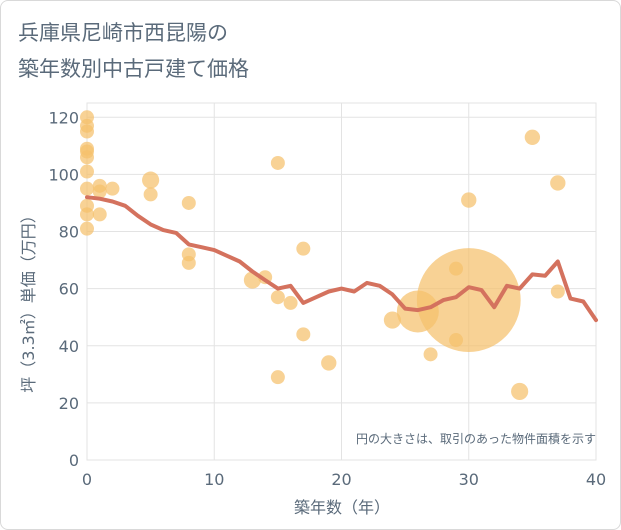 This screenshot has height=530, width=621. I want to click on y-tick-label: 0, so click(74, 460).